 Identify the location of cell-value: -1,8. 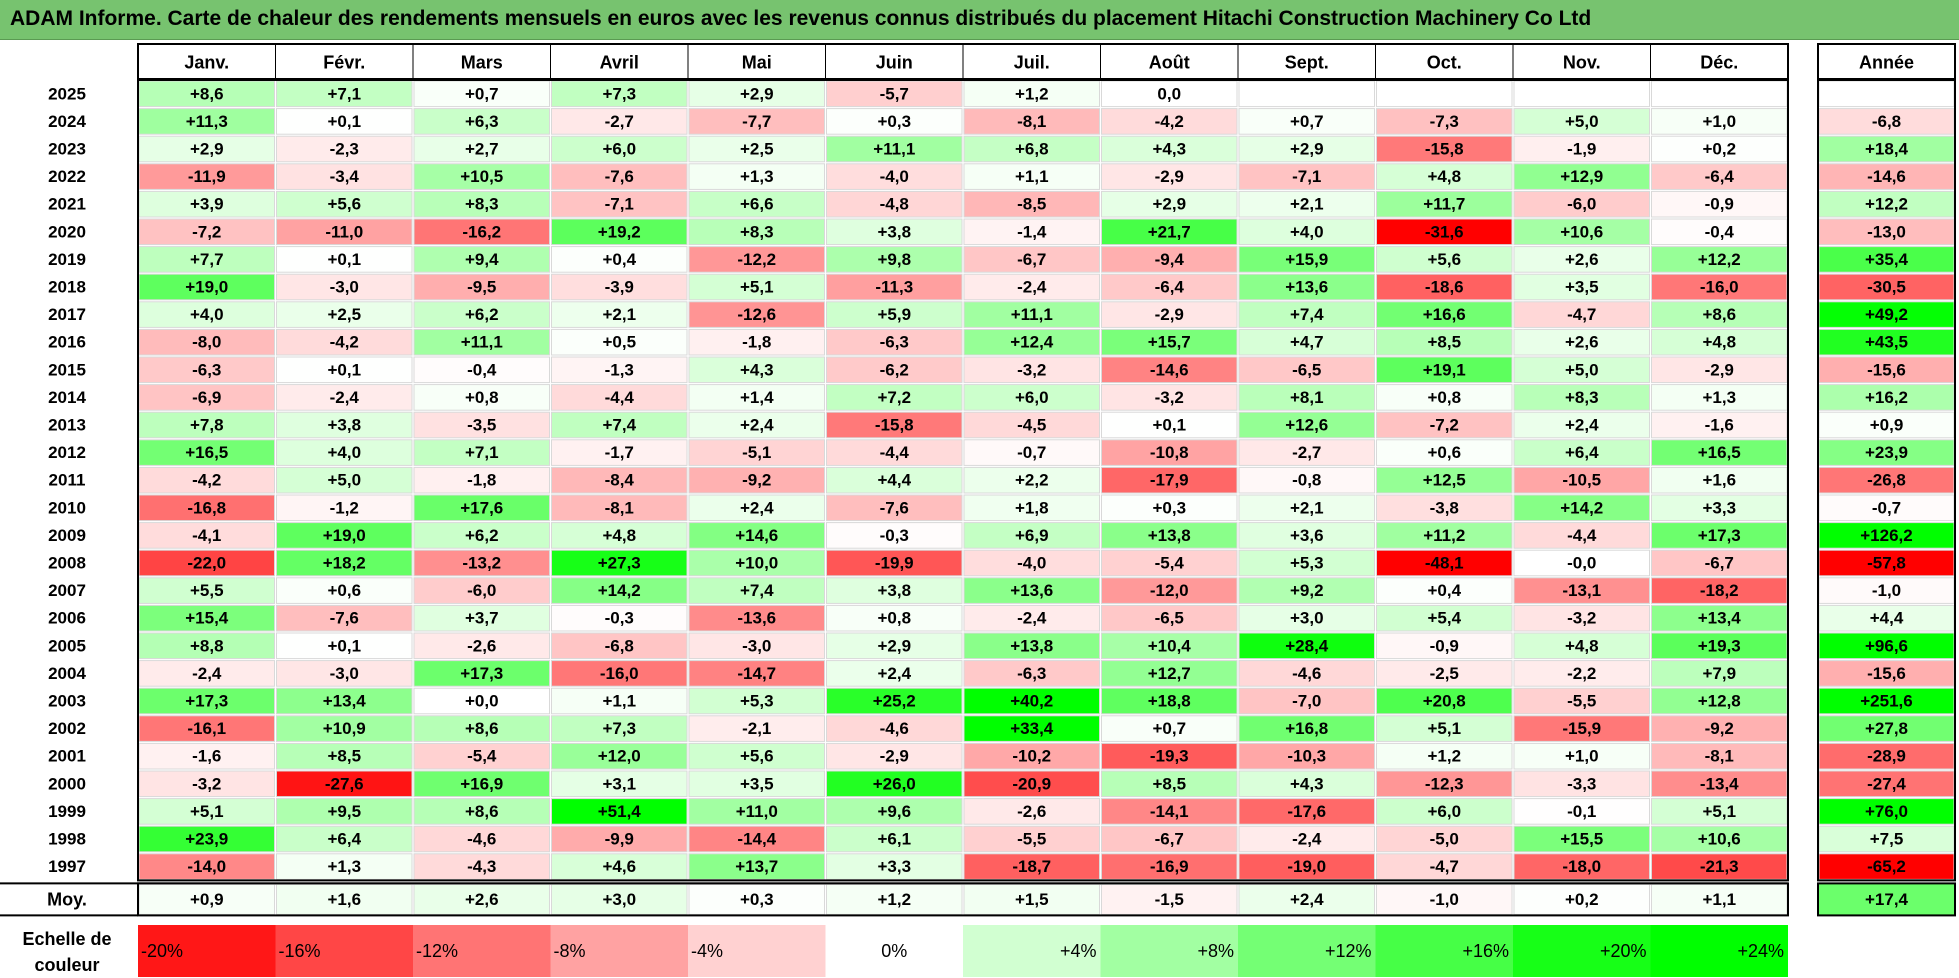
(756, 342).